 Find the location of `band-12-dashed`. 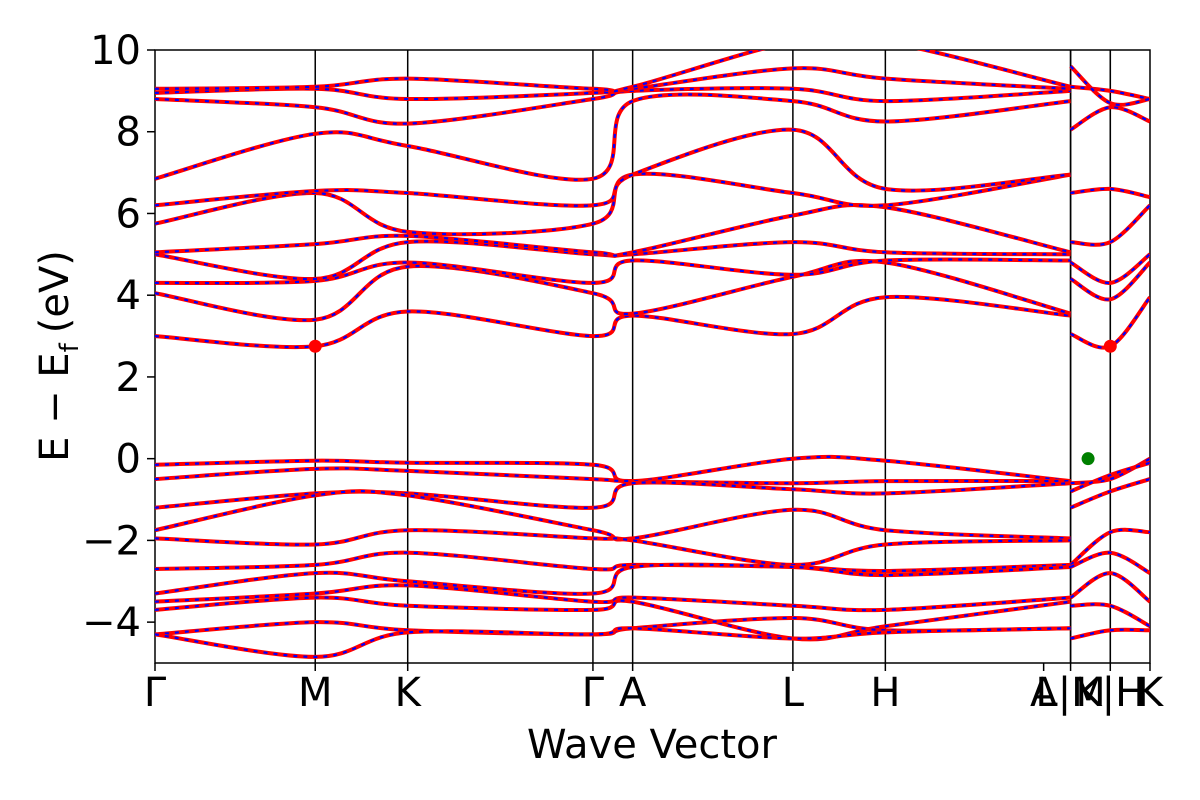

band-12-dashed is located at coordinates (613, 290).